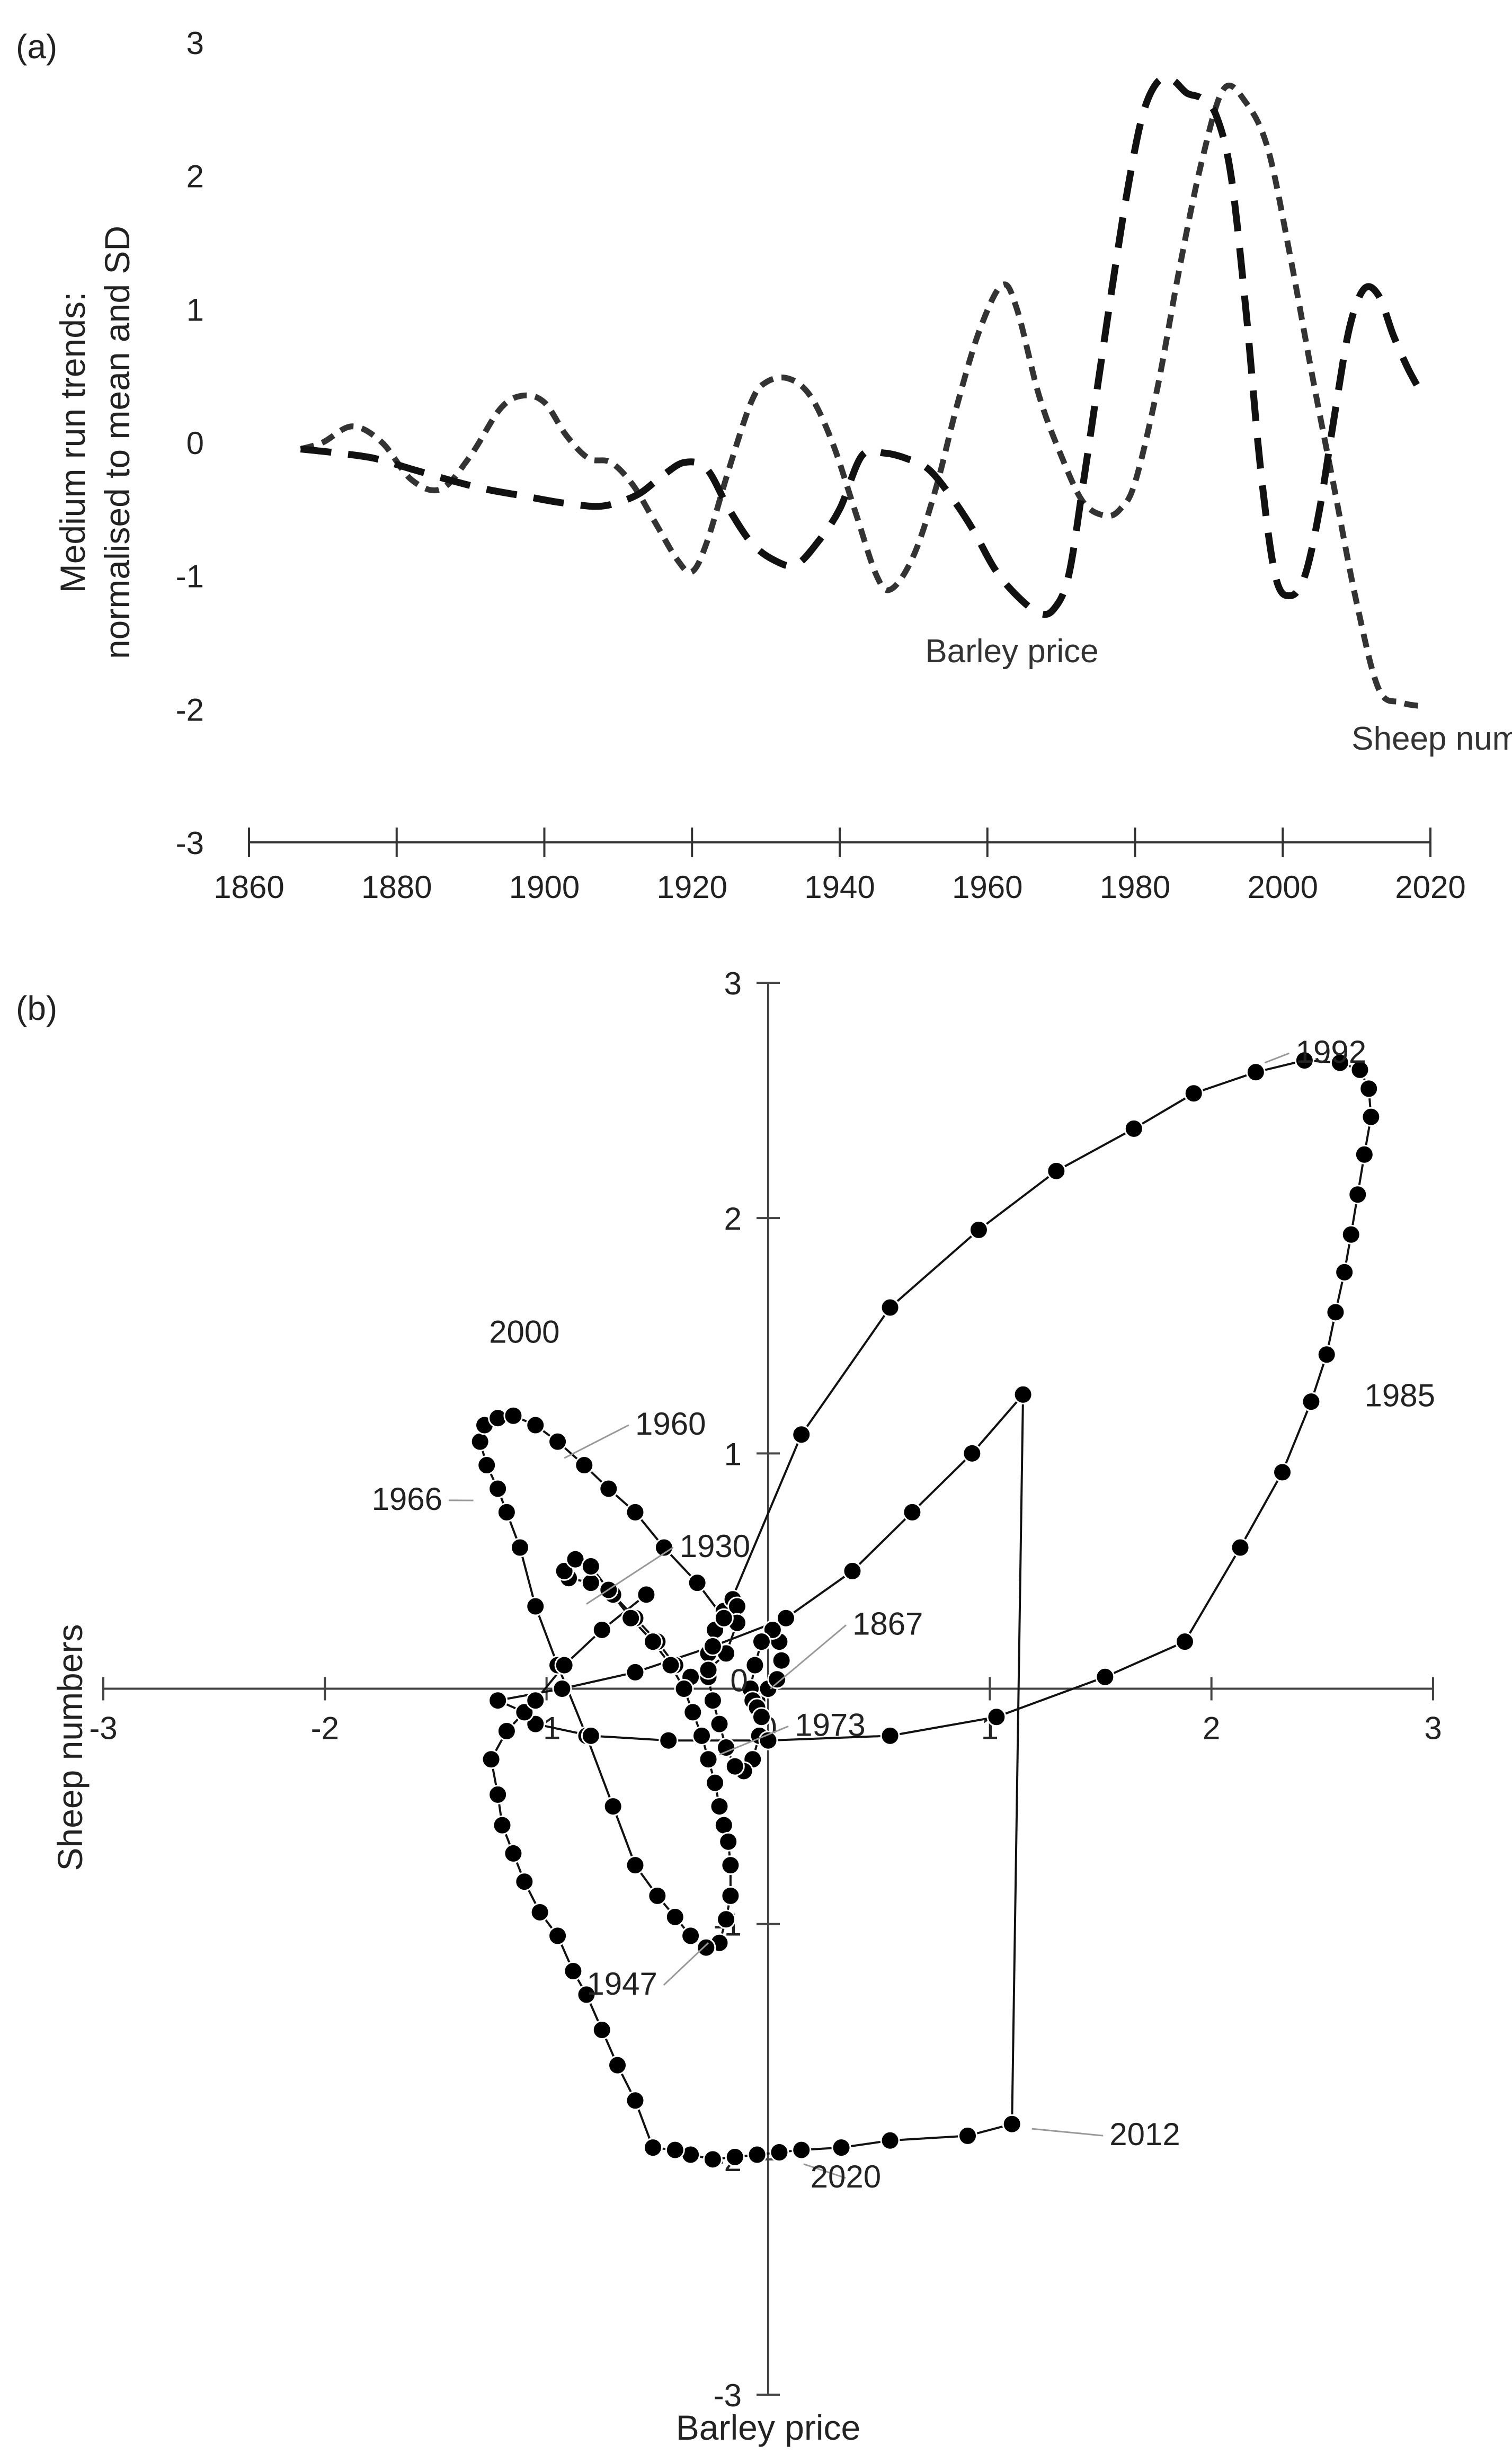  Describe the element at coordinates (1400, 1395) in the screenshot. I see `year-label: 1985` at that location.